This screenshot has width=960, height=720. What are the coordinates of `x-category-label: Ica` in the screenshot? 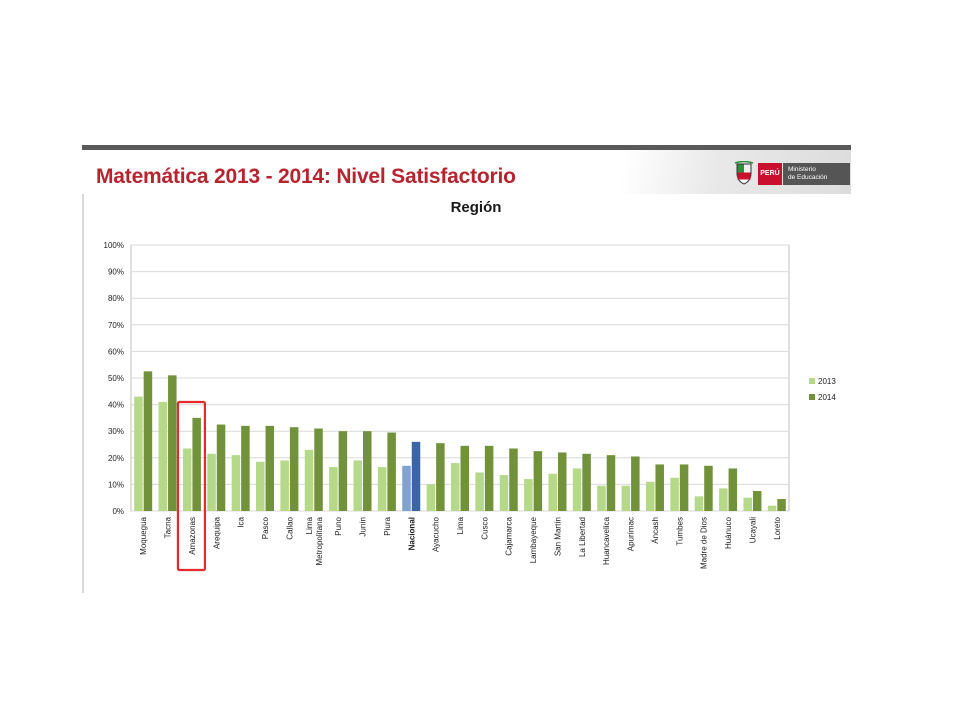 It's located at (241, 521).